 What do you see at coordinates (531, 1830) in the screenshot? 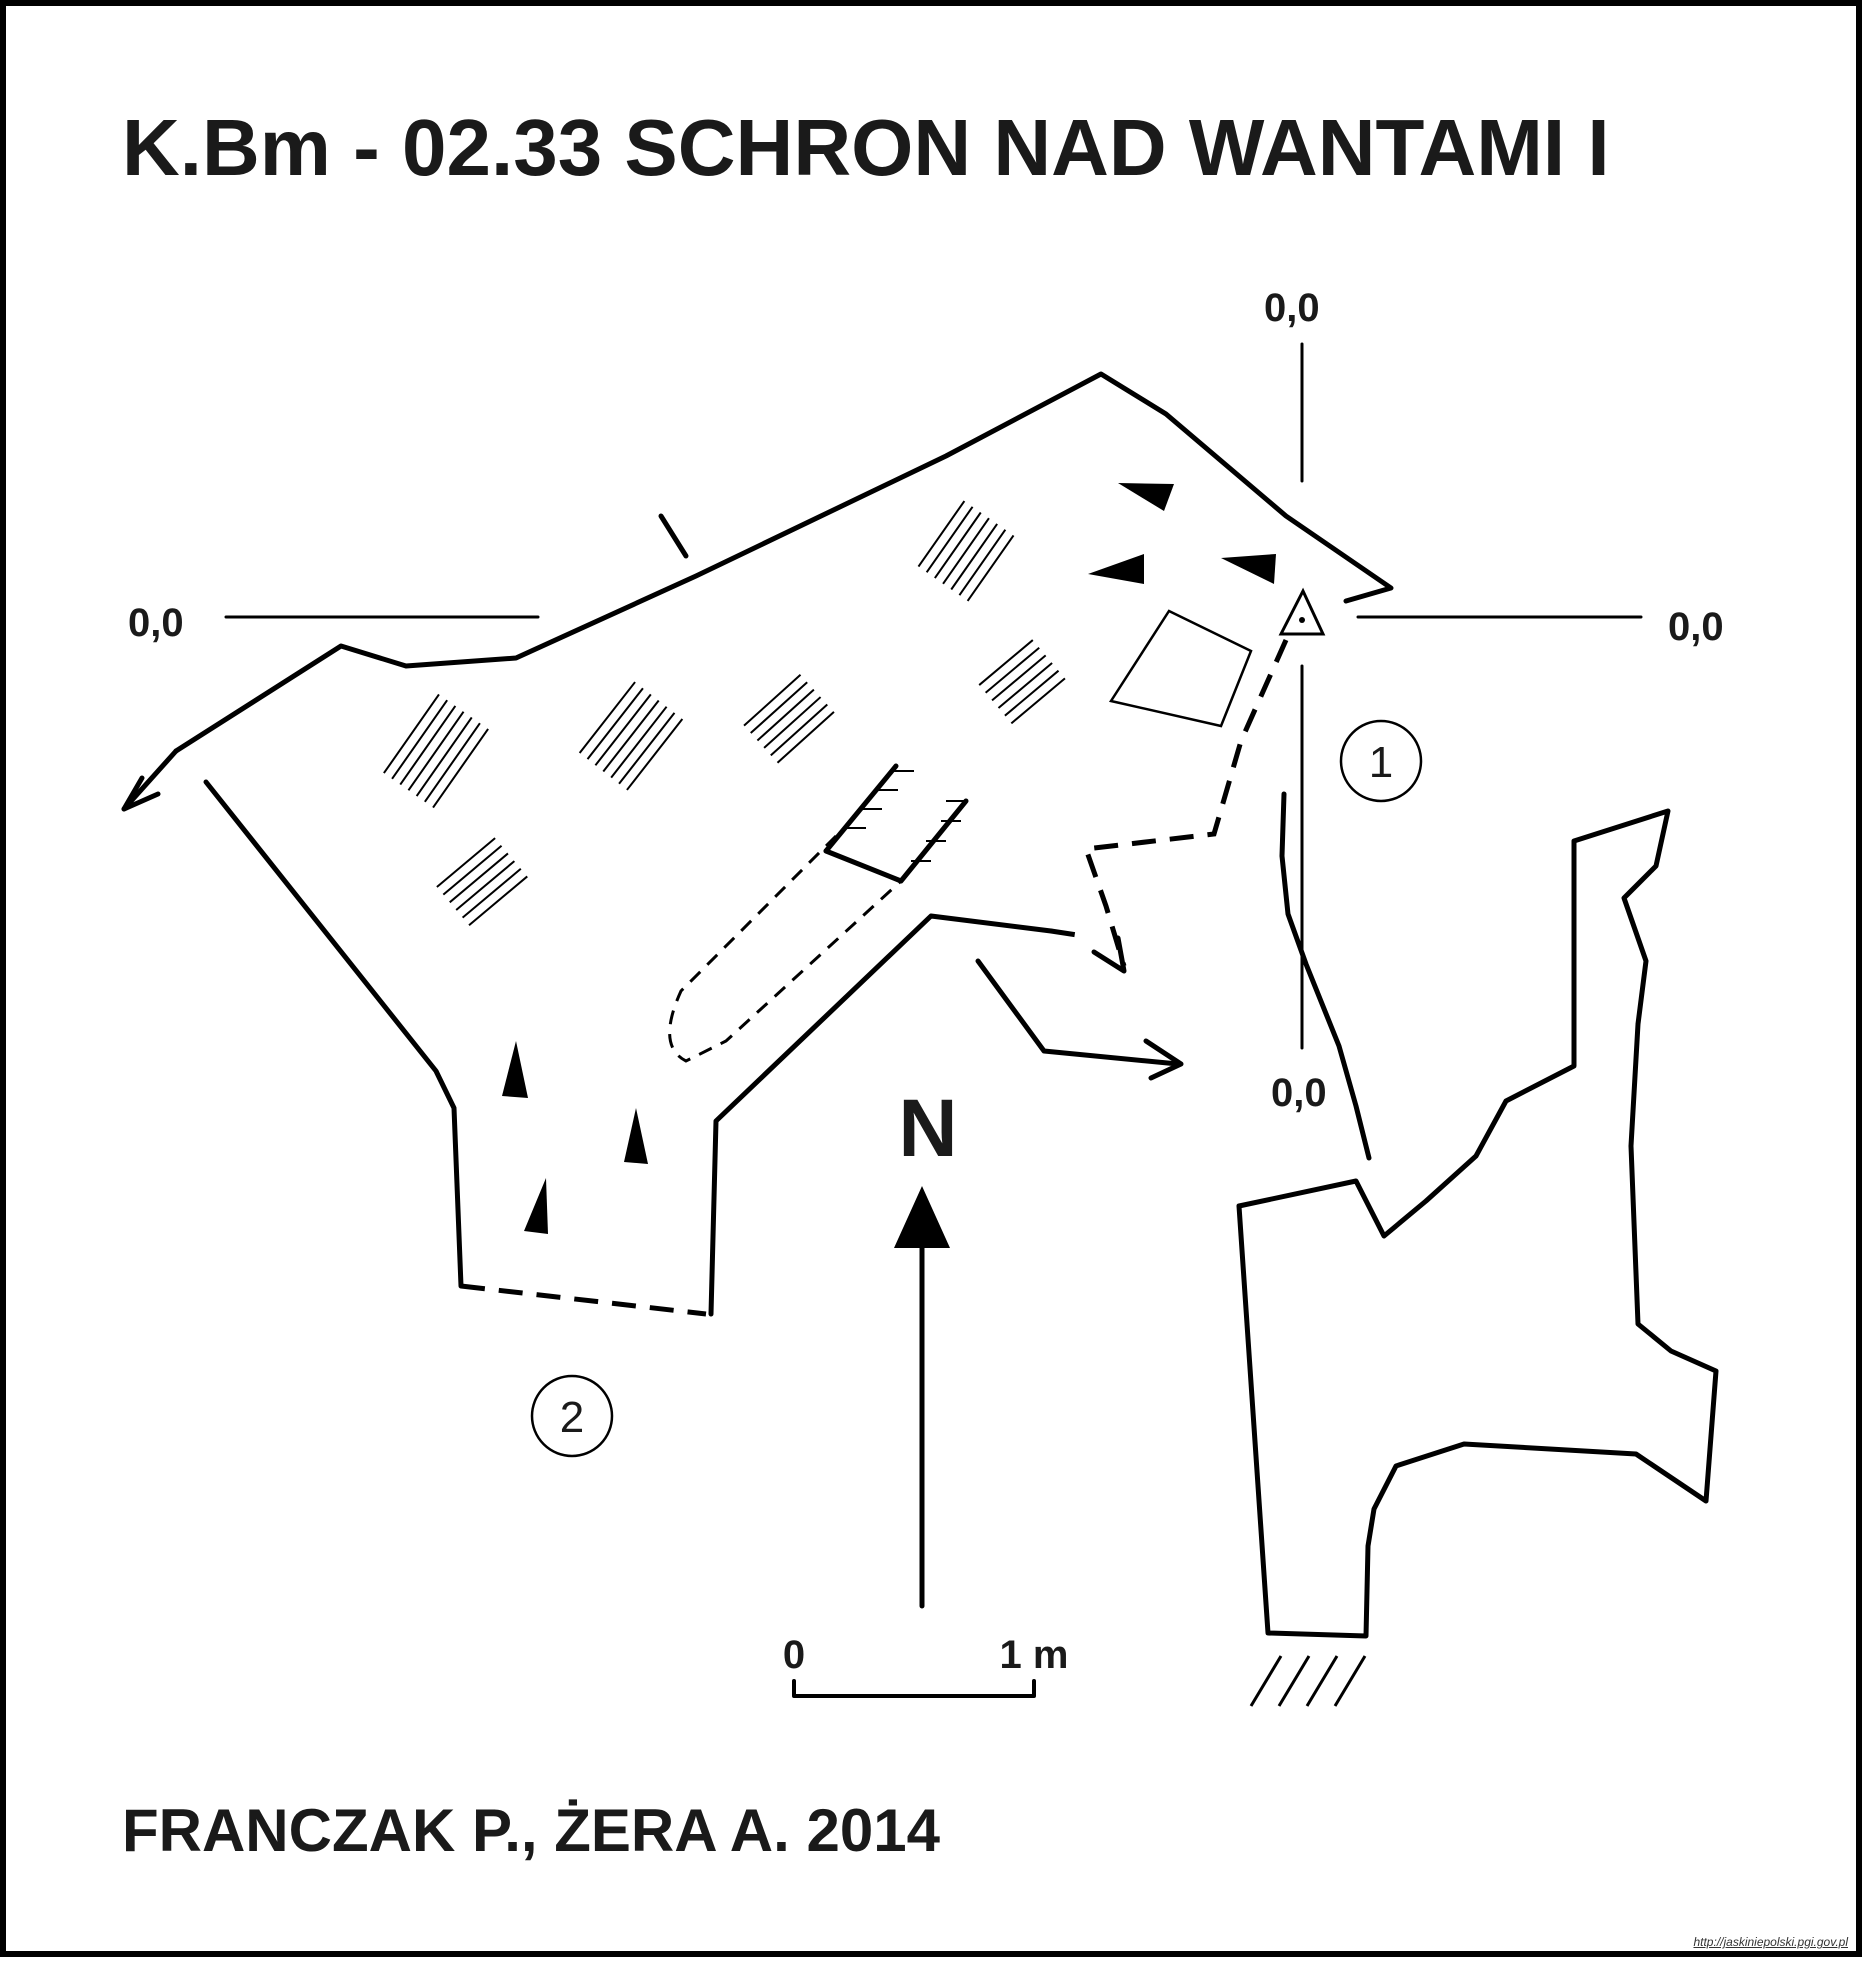
I see `authors-credit: FRANCZAK P., ŻERA A. 2014` at bounding box center [531, 1830].